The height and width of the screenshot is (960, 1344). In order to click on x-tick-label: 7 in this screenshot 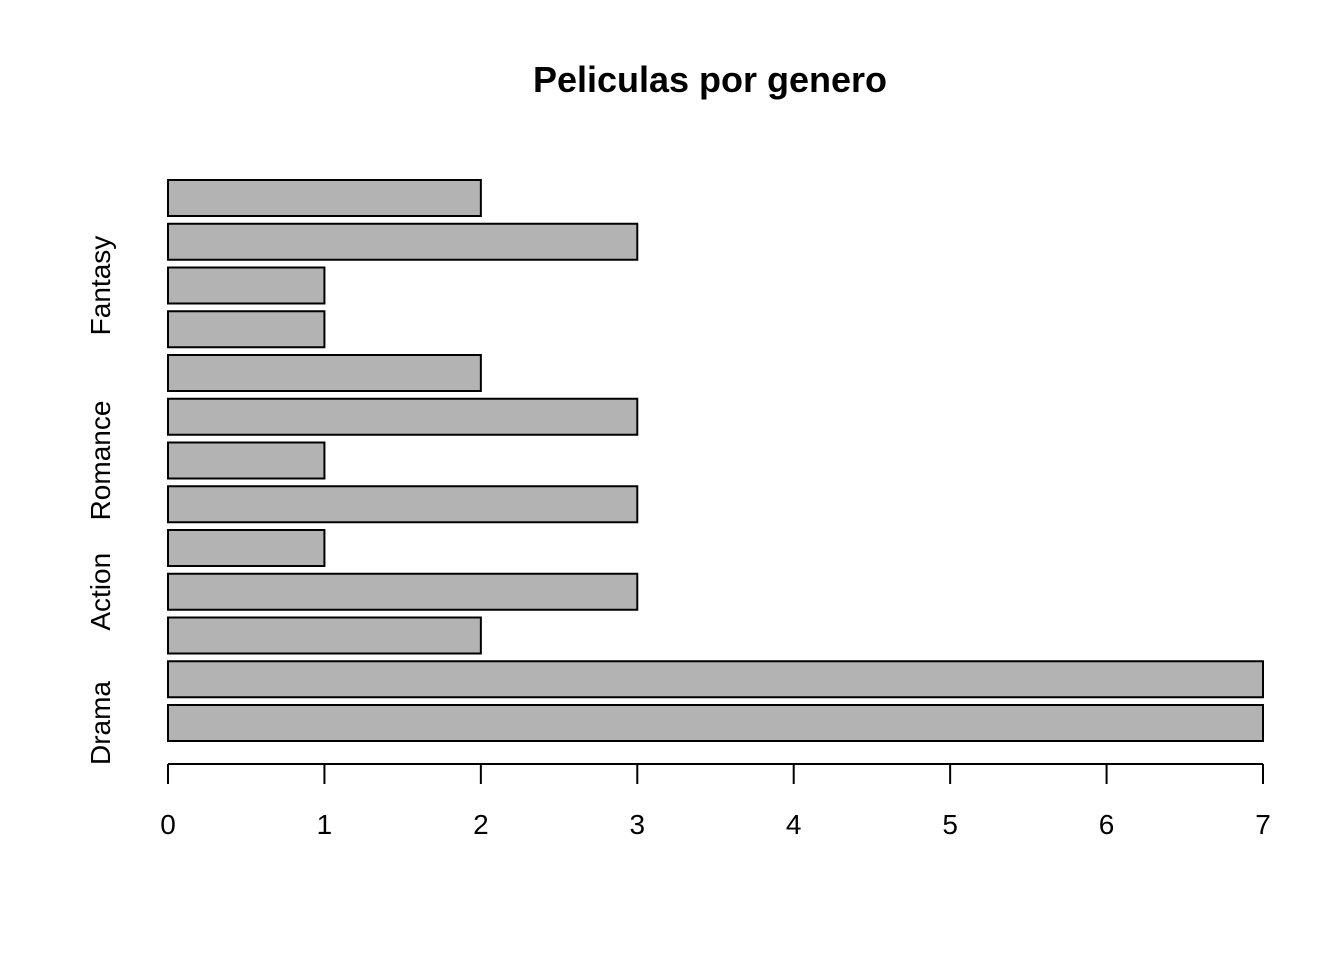, I will do `click(1263, 824)`.